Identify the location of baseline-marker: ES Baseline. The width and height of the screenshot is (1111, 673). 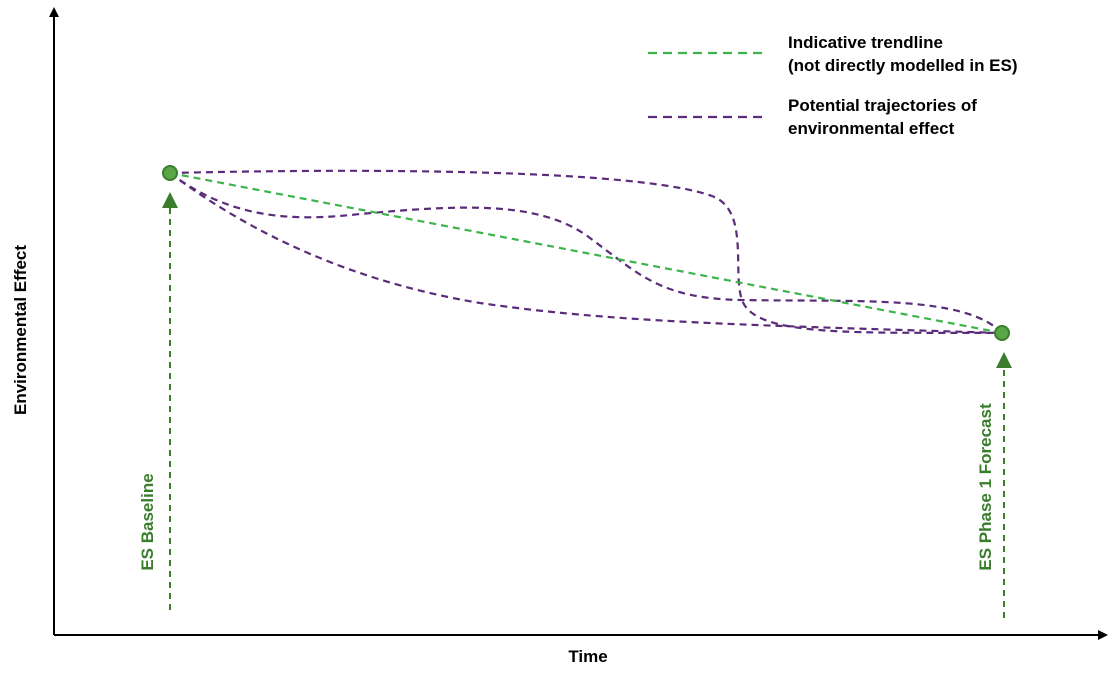
(158, 387).